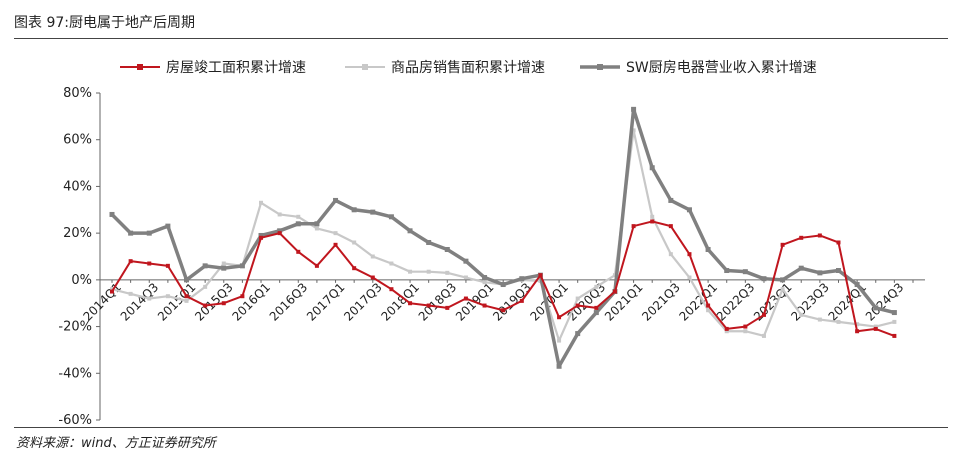  What do you see at coordinates (481, 427) in the screenshot?
I see `bottom-rule` at bounding box center [481, 427].